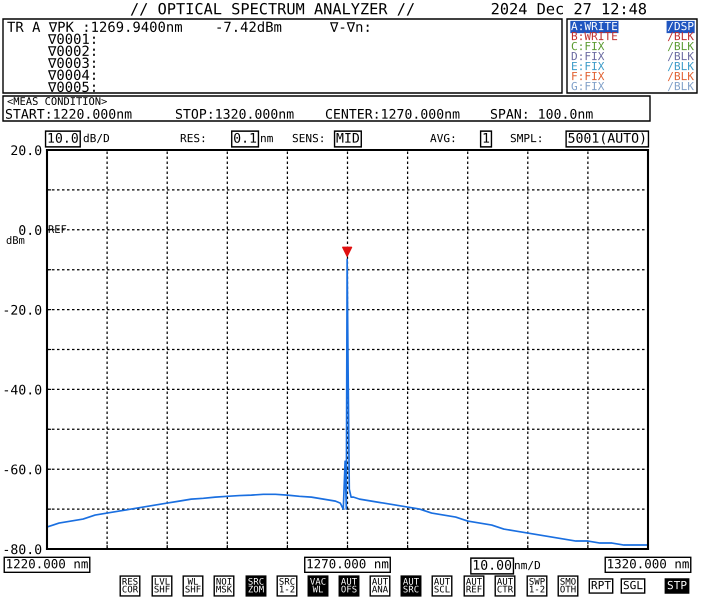  I want to click on y-tick-label: 0.0, so click(30, 230).